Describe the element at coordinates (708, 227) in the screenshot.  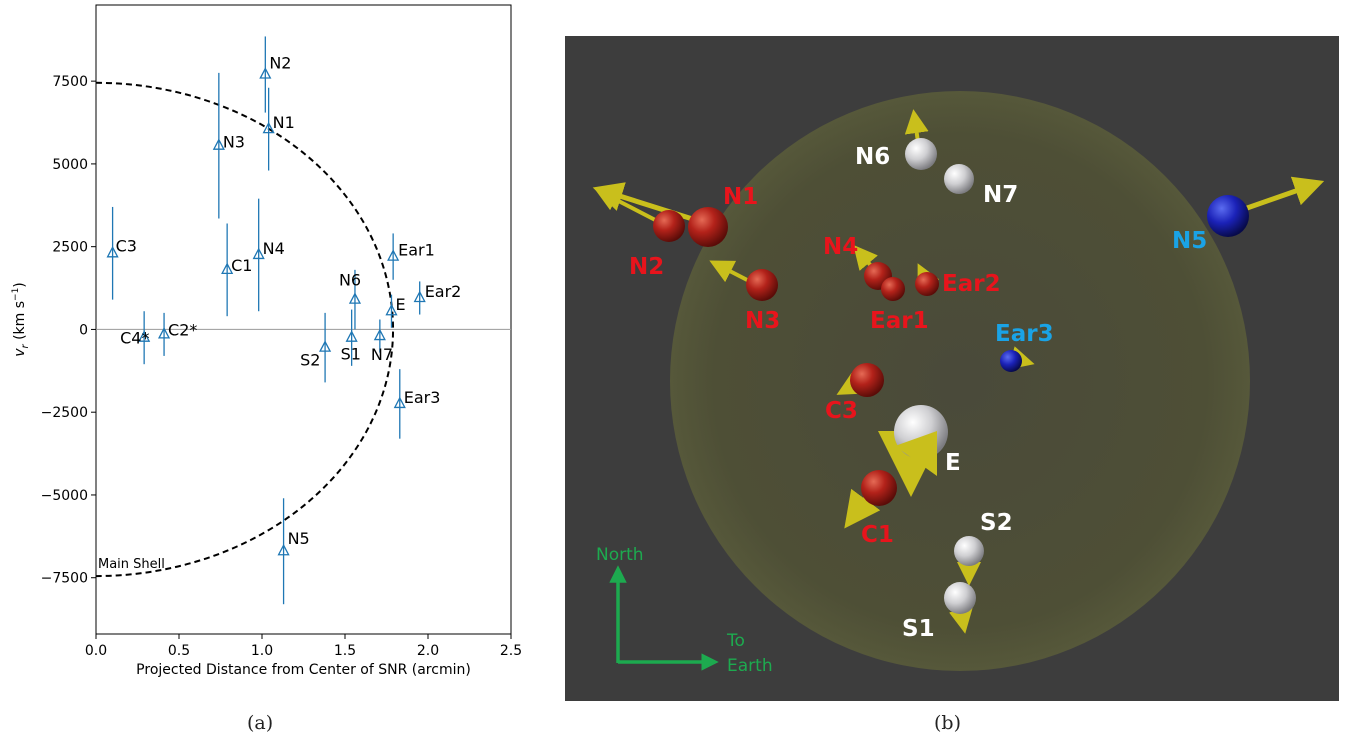
I see `sphere-n1` at that location.